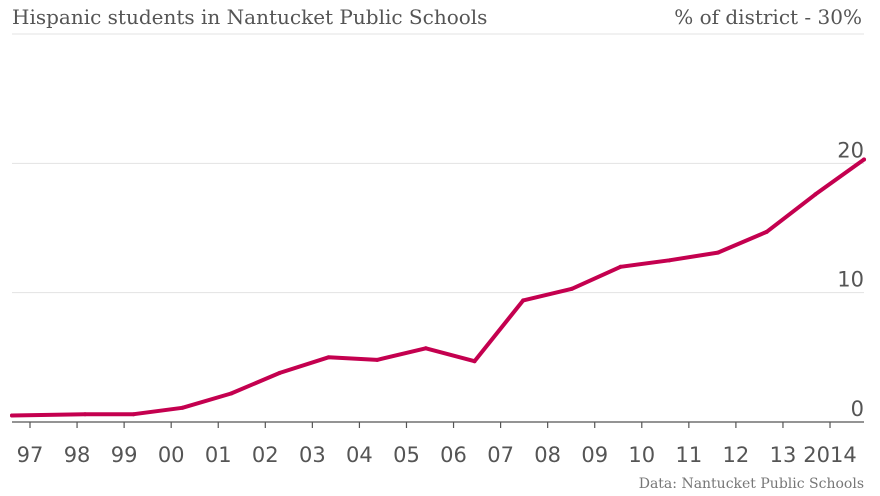 This screenshot has width=880, height=496. What do you see at coordinates (594, 455) in the screenshot?
I see `x-tick-label: 09` at bounding box center [594, 455].